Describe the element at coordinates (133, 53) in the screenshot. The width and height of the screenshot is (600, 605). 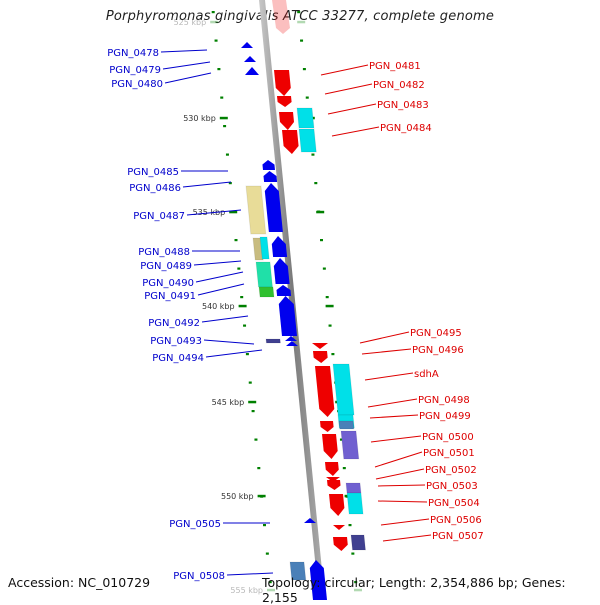
I see `gene-label-PGN_0478: PGN_0478` at that location.